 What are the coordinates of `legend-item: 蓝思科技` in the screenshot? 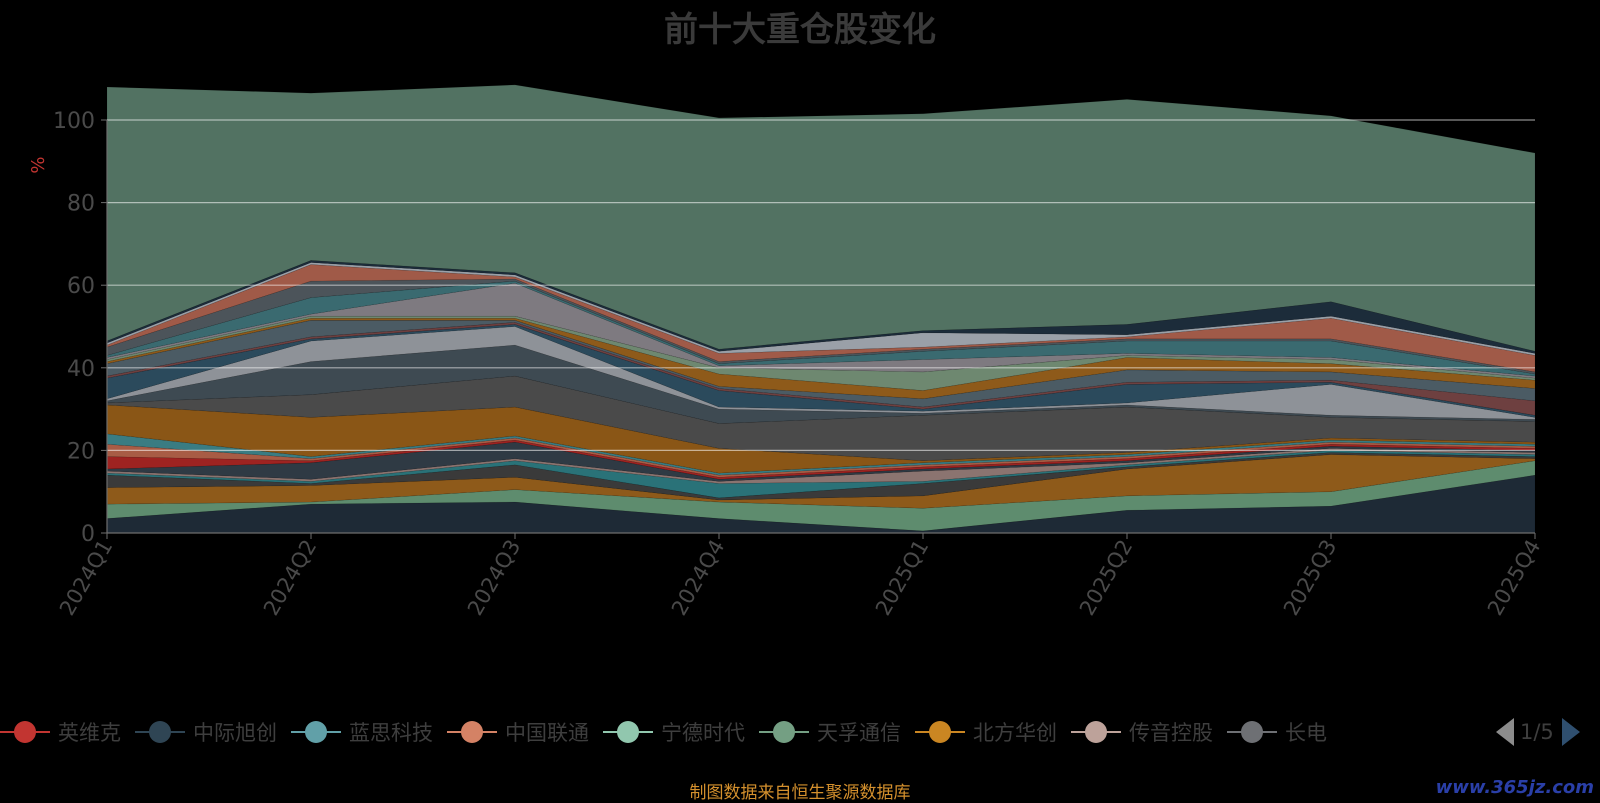 It's located at (362, 732).